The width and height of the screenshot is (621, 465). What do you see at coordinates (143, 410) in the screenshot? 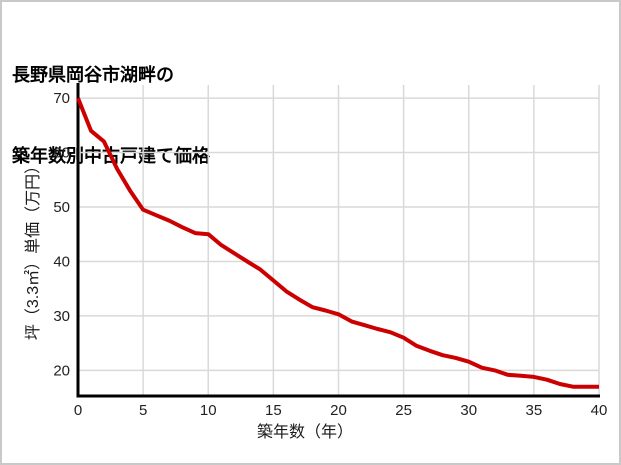
I see `x-tick-label-5: 5` at bounding box center [143, 410].